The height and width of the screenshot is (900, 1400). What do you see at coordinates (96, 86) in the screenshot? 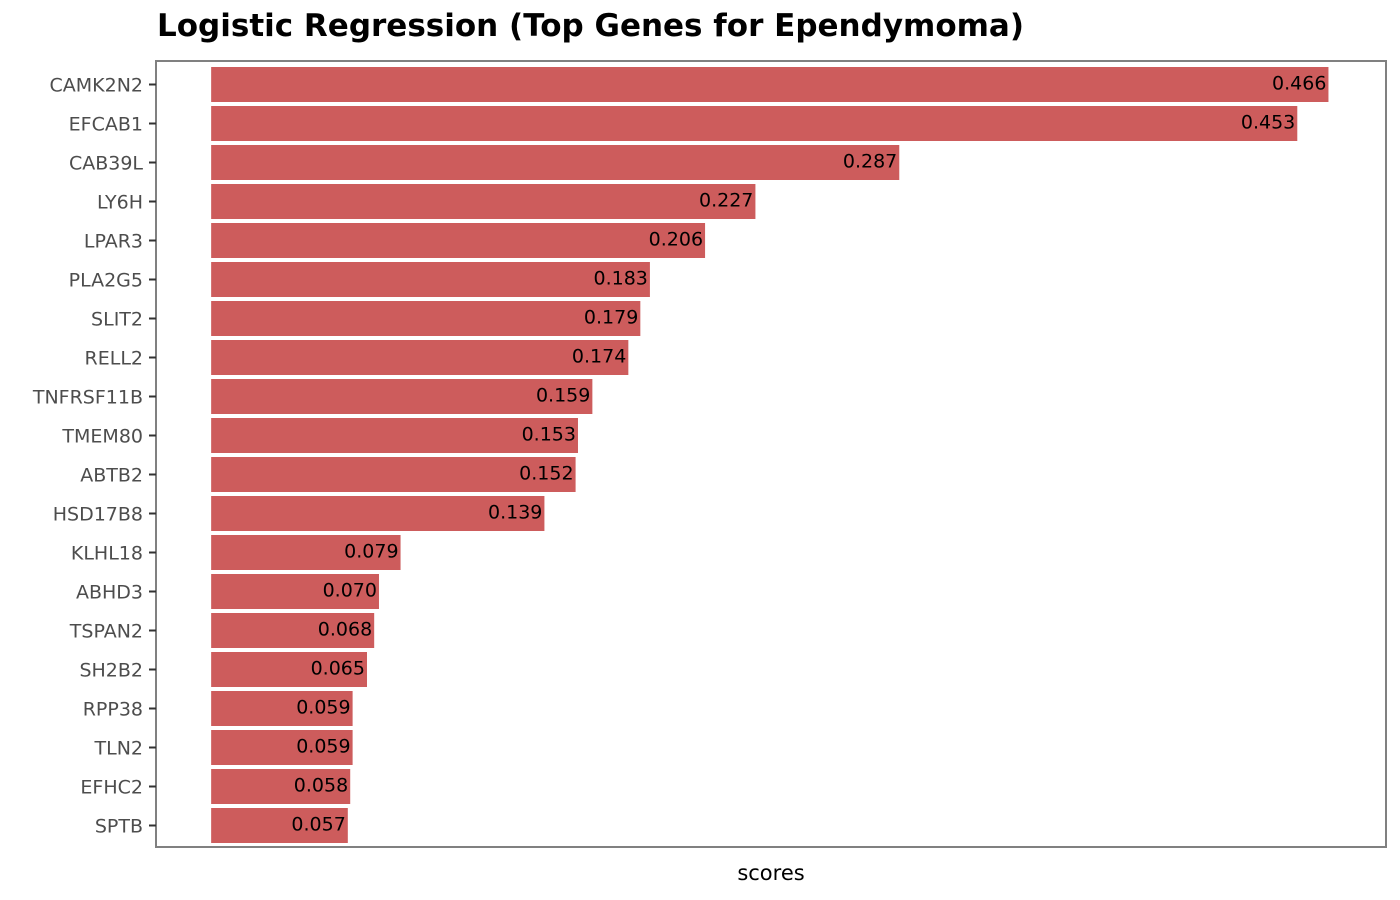
I see `y-tick-label: CAMK2N2` at bounding box center [96, 86].